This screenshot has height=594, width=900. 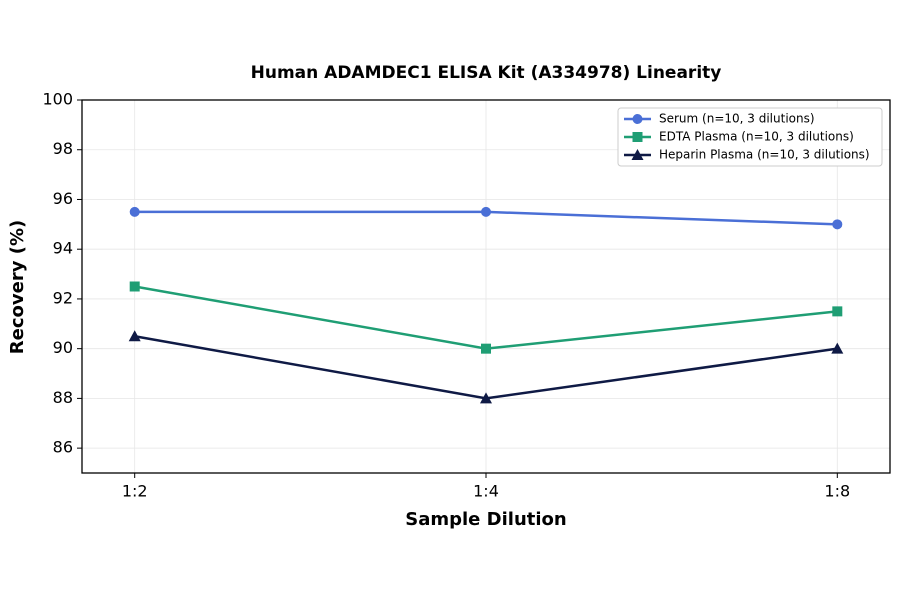 I want to click on legend-box, so click(x=750, y=137).